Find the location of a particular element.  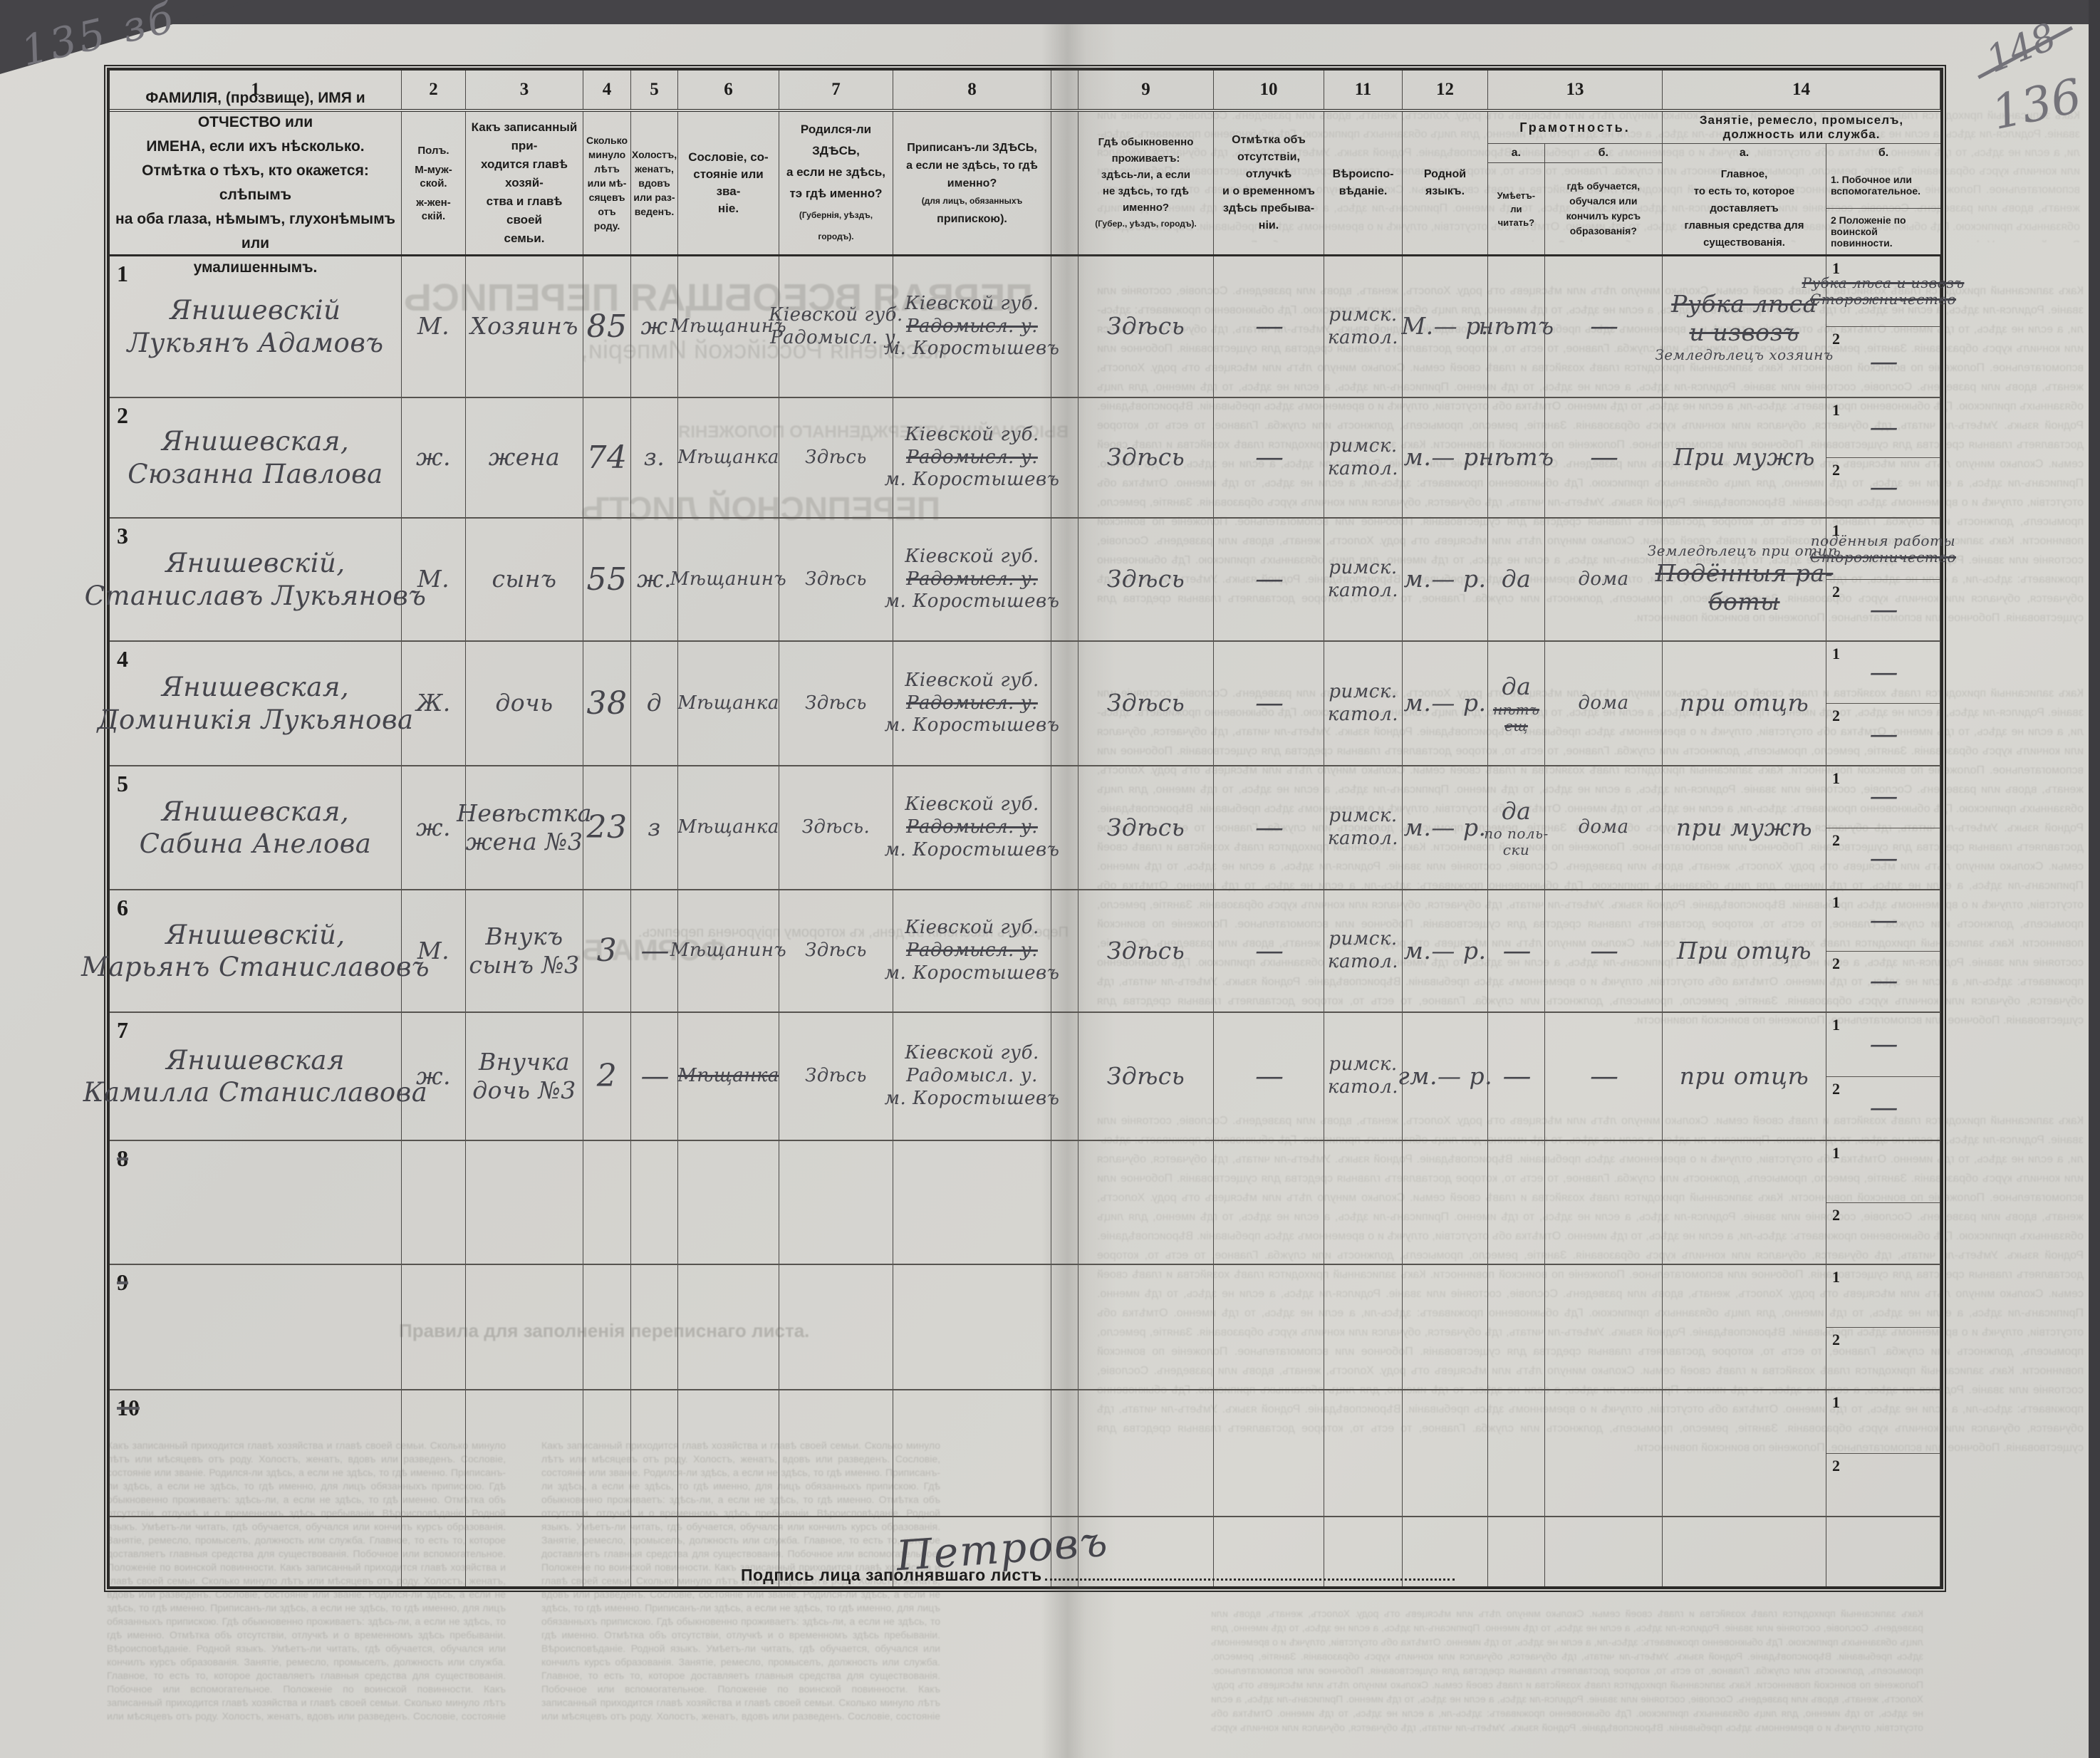

cell-est is located at coordinates (728, 1453).